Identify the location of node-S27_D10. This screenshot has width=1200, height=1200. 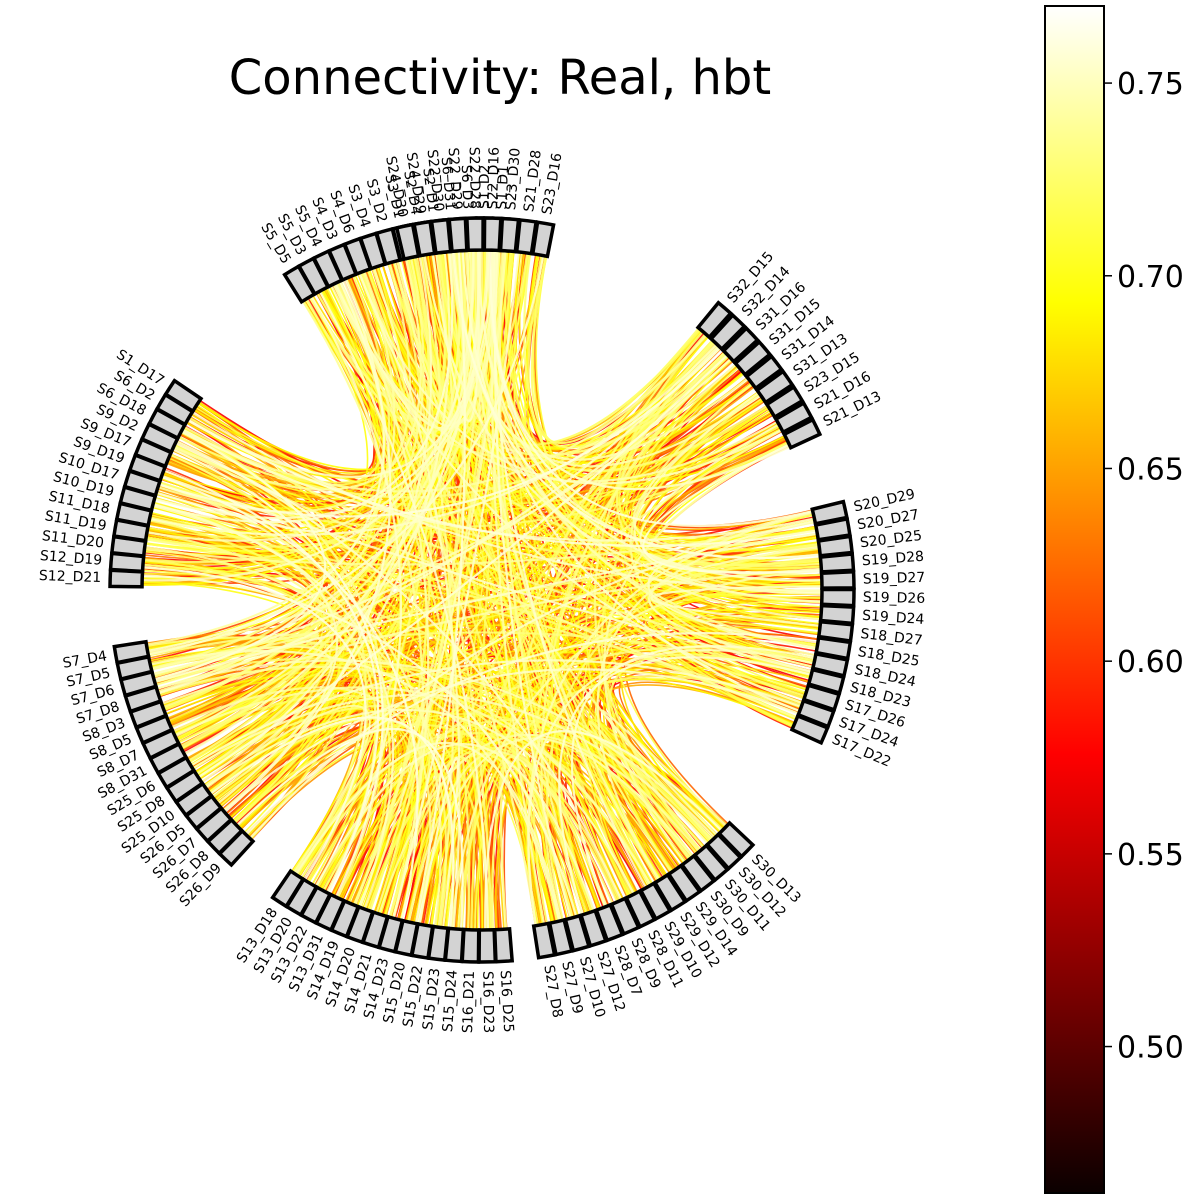
(577, 933).